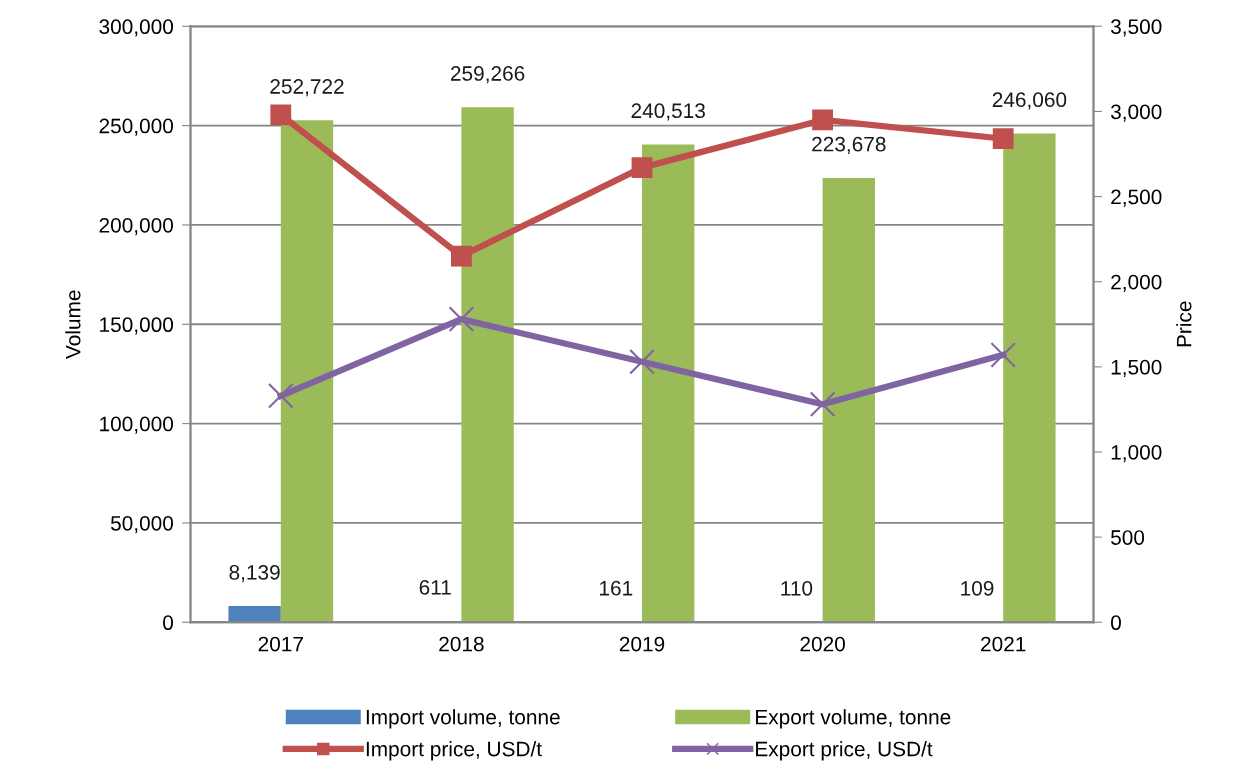 The width and height of the screenshot is (1237, 773). What do you see at coordinates (137, 425) in the screenshot?
I see `y-tick-label: 100,000` at bounding box center [137, 425].